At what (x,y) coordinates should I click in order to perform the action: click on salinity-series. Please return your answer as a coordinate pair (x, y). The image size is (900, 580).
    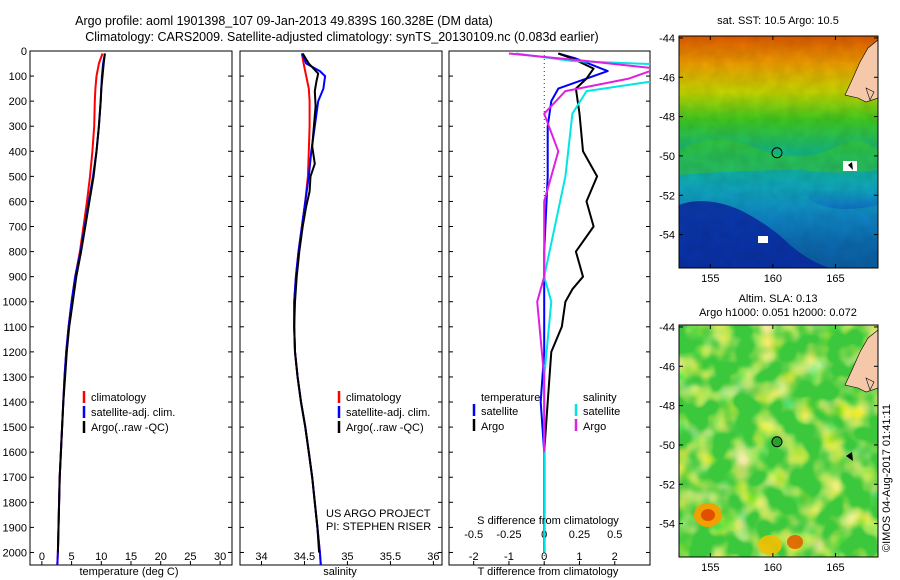
    Looking at the image, I should click on (310, 308).